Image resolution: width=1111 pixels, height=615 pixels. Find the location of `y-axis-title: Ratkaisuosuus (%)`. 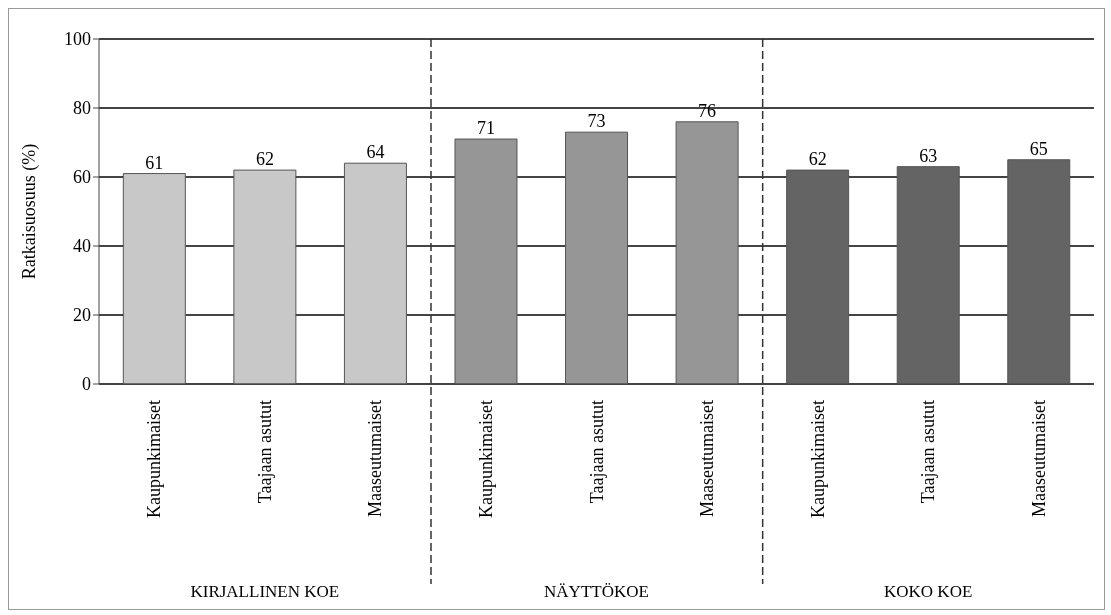

y-axis-title: Ratkaisuosuus (%) is located at coordinates (30, 211).